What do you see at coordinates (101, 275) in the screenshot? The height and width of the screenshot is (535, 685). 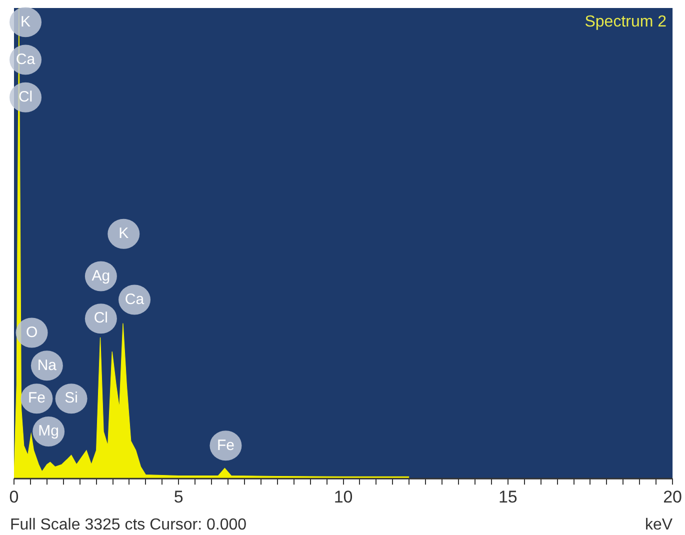 I see `annotation: Ag` at bounding box center [101, 275].